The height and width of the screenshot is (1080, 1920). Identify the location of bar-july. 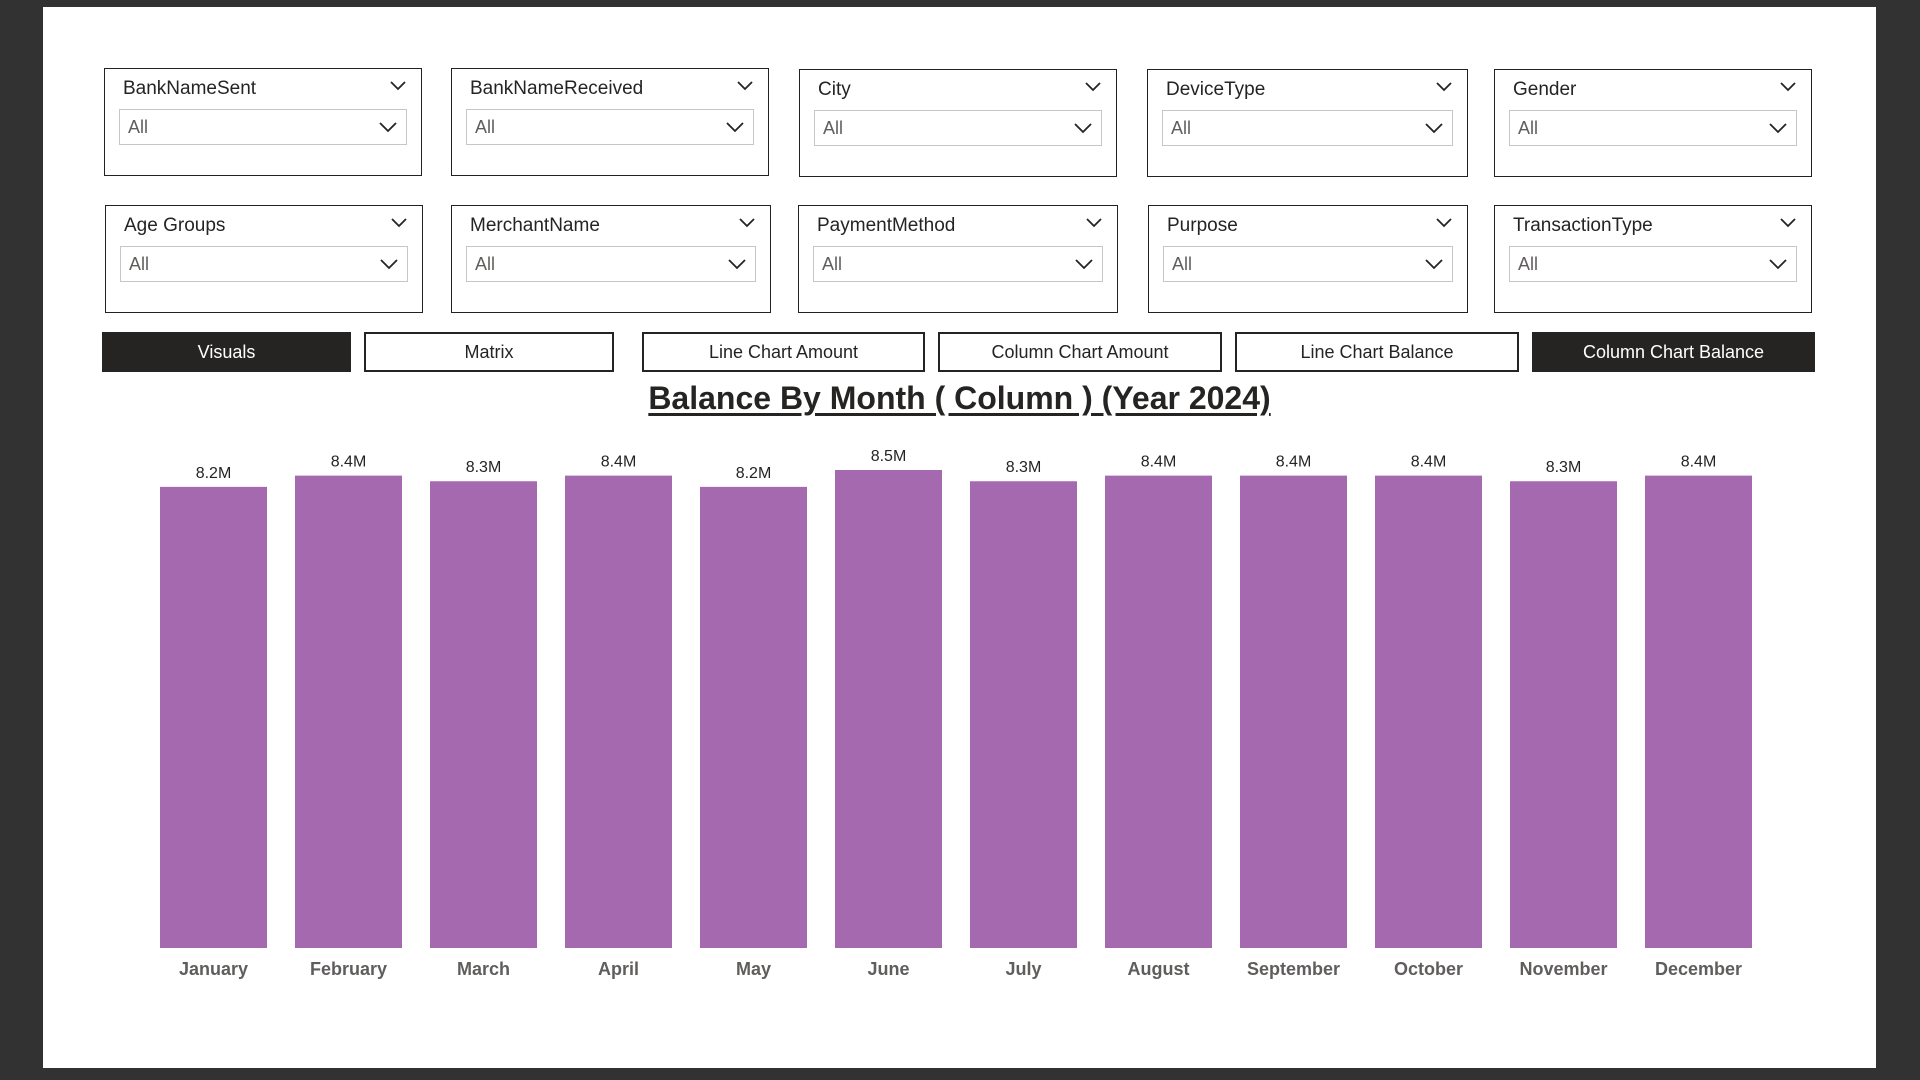
(1023, 714).